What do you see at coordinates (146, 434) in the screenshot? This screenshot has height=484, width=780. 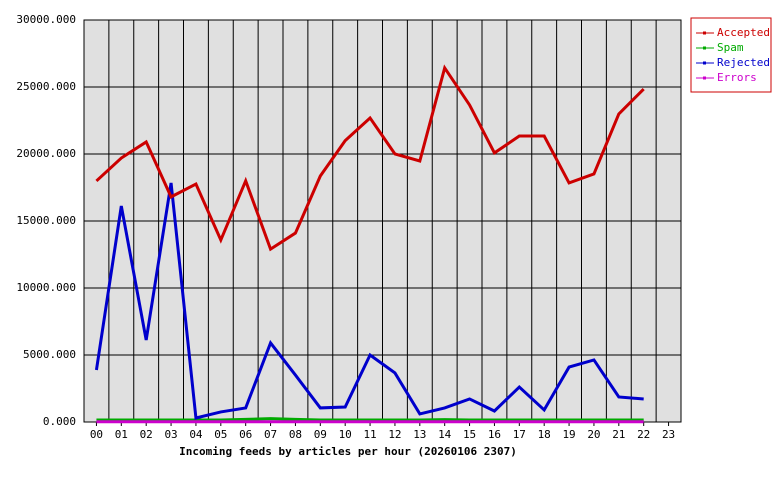 I see `x-tick-label: 02` at bounding box center [146, 434].